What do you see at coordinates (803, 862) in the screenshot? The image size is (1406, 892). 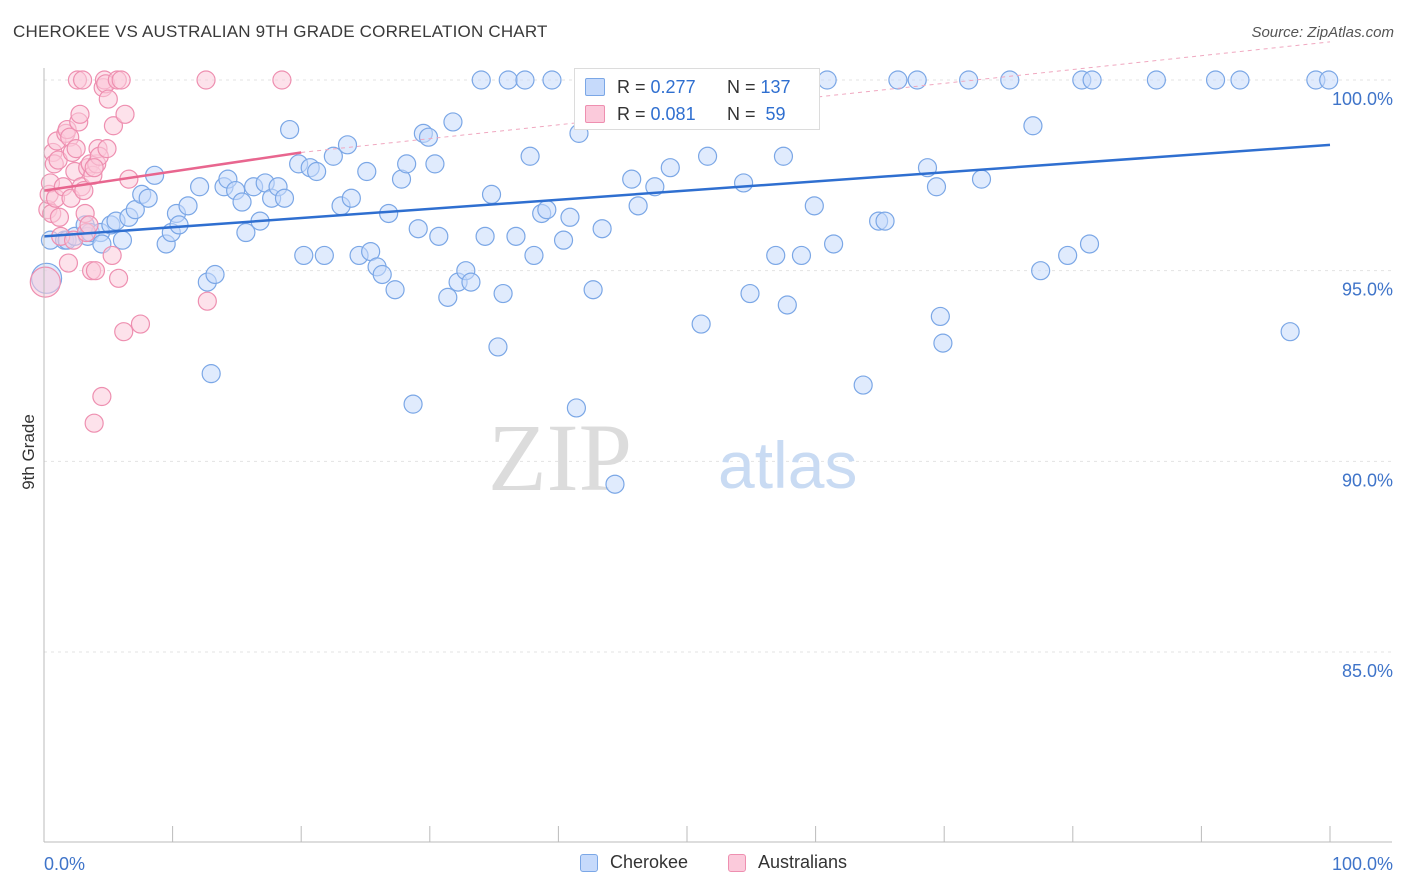 I see `legend-label-australians: Australians` at bounding box center [803, 862].